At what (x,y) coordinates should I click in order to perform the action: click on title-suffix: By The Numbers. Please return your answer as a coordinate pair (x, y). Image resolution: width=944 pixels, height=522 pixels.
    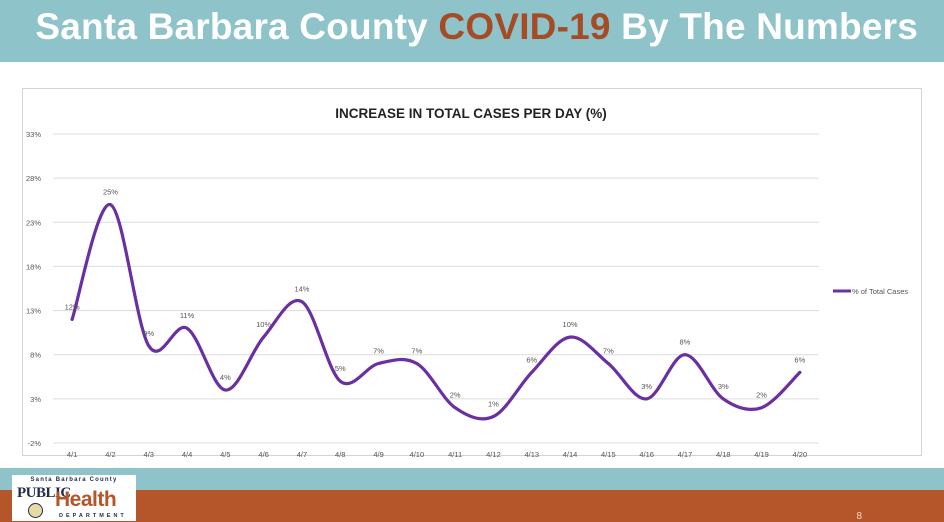
    Looking at the image, I should click on (769, 26).